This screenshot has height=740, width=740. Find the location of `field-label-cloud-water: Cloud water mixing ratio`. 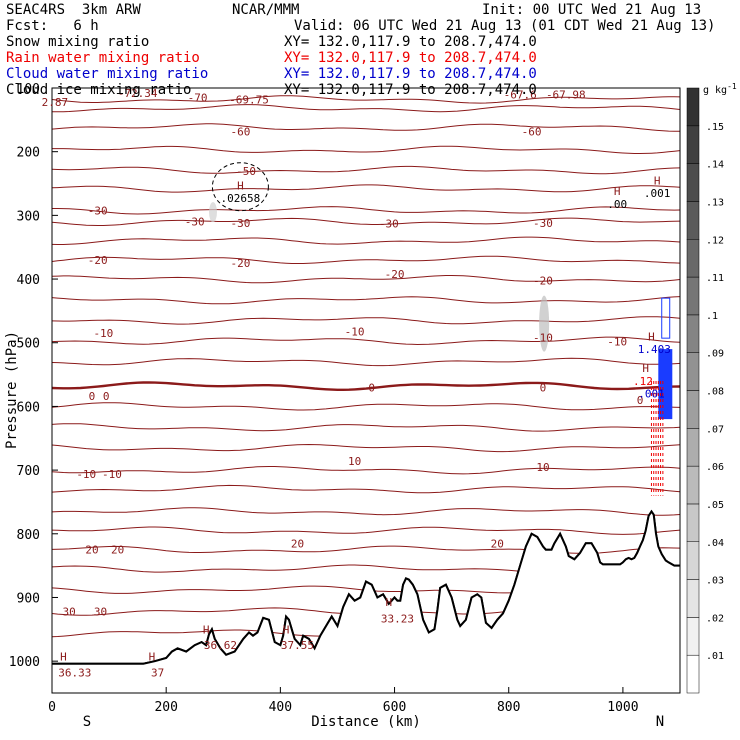

field-label-cloud-water: Cloud water mixing ratio is located at coordinates (107, 74).